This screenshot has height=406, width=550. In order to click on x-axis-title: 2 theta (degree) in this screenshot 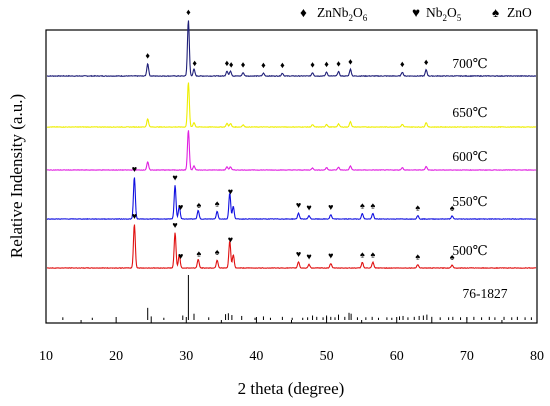, I will do `click(291, 388)`.